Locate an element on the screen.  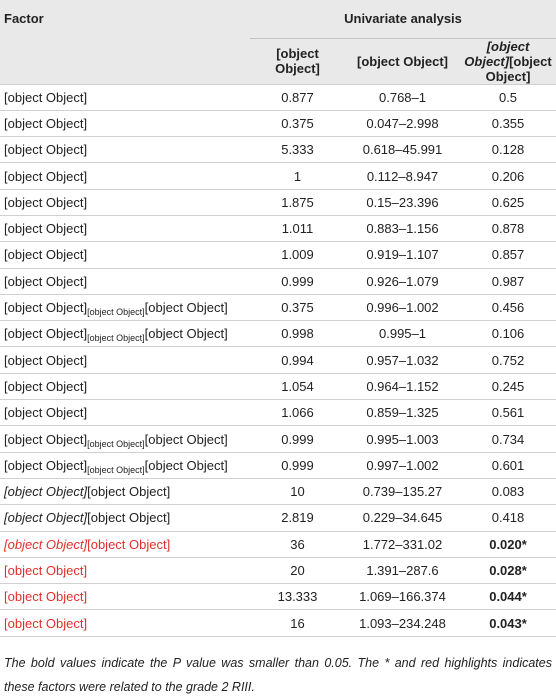
header-cell: [object Object] is located at coordinates (297, 61).